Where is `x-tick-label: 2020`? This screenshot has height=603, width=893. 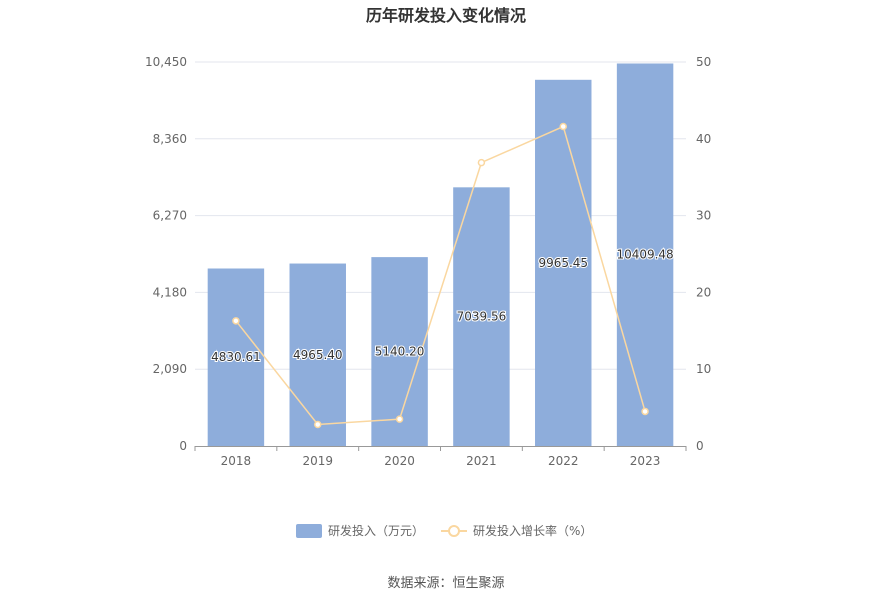 x-tick-label: 2020 is located at coordinates (399, 461).